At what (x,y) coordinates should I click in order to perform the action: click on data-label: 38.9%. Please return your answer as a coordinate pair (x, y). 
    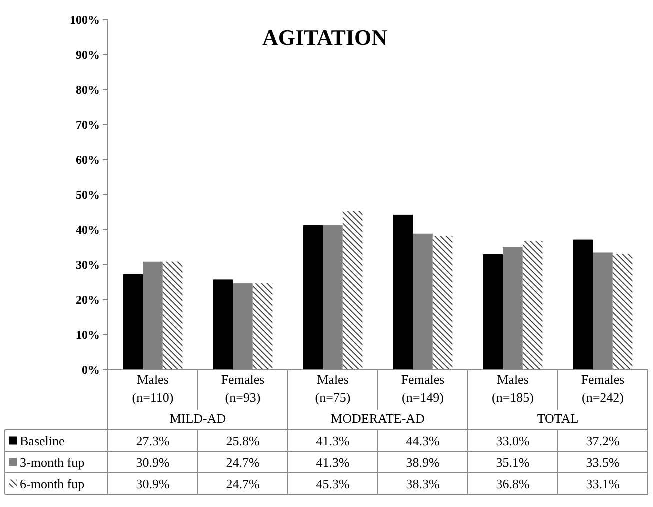
    Looking at the image, I should click on (423, 462).